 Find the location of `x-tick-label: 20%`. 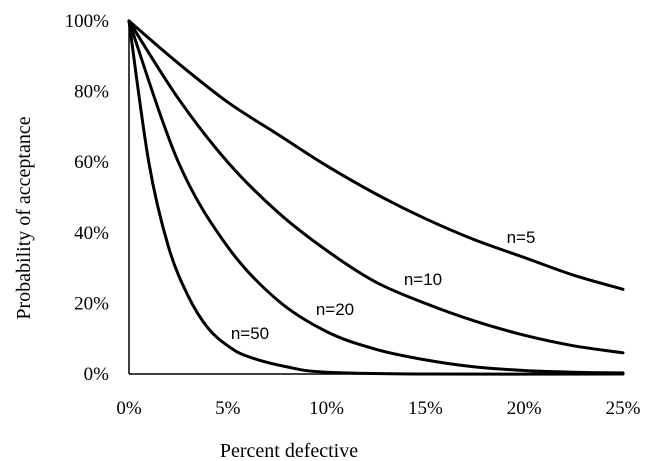

x-tick-label: 20% is located at coordinates (524, 408).